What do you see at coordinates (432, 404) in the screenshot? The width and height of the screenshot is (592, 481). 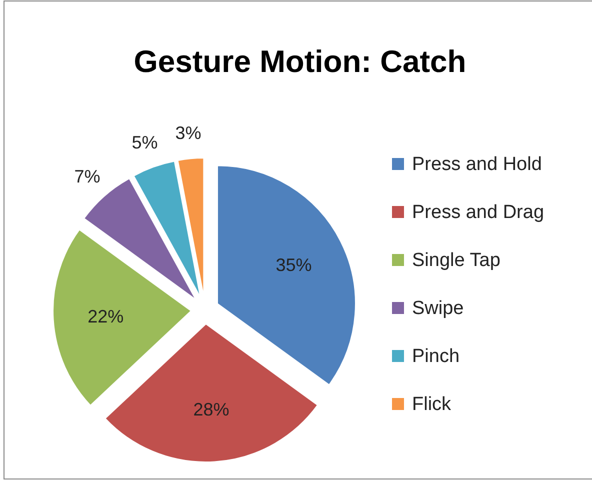 I see `legend-label: Flick` at bounding box center [432, 404].